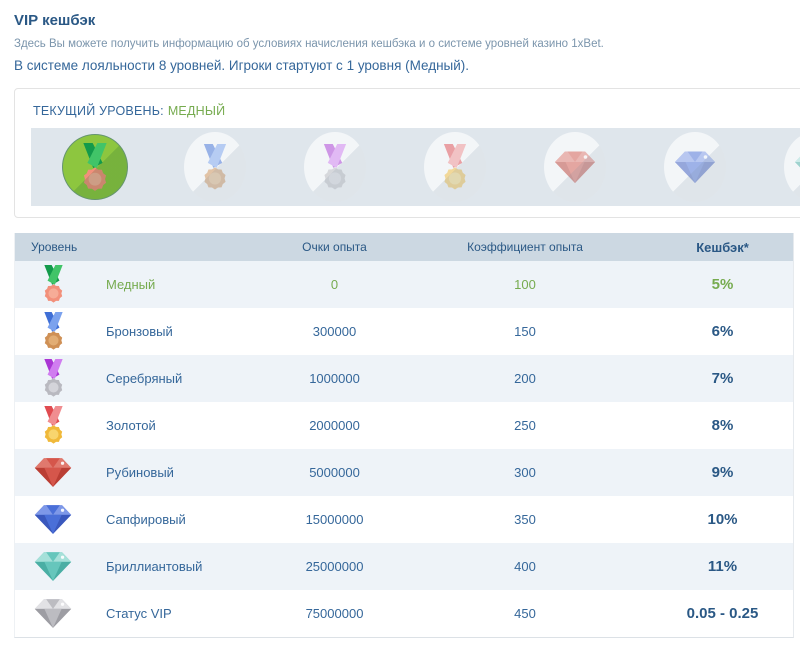 This screenshot has height=648, width=800. What do you see at coordinates (404, 378) in the screenshot?
I see `table-row: Серебряный 1000000 200 7%` at bounding box center [404, 378].